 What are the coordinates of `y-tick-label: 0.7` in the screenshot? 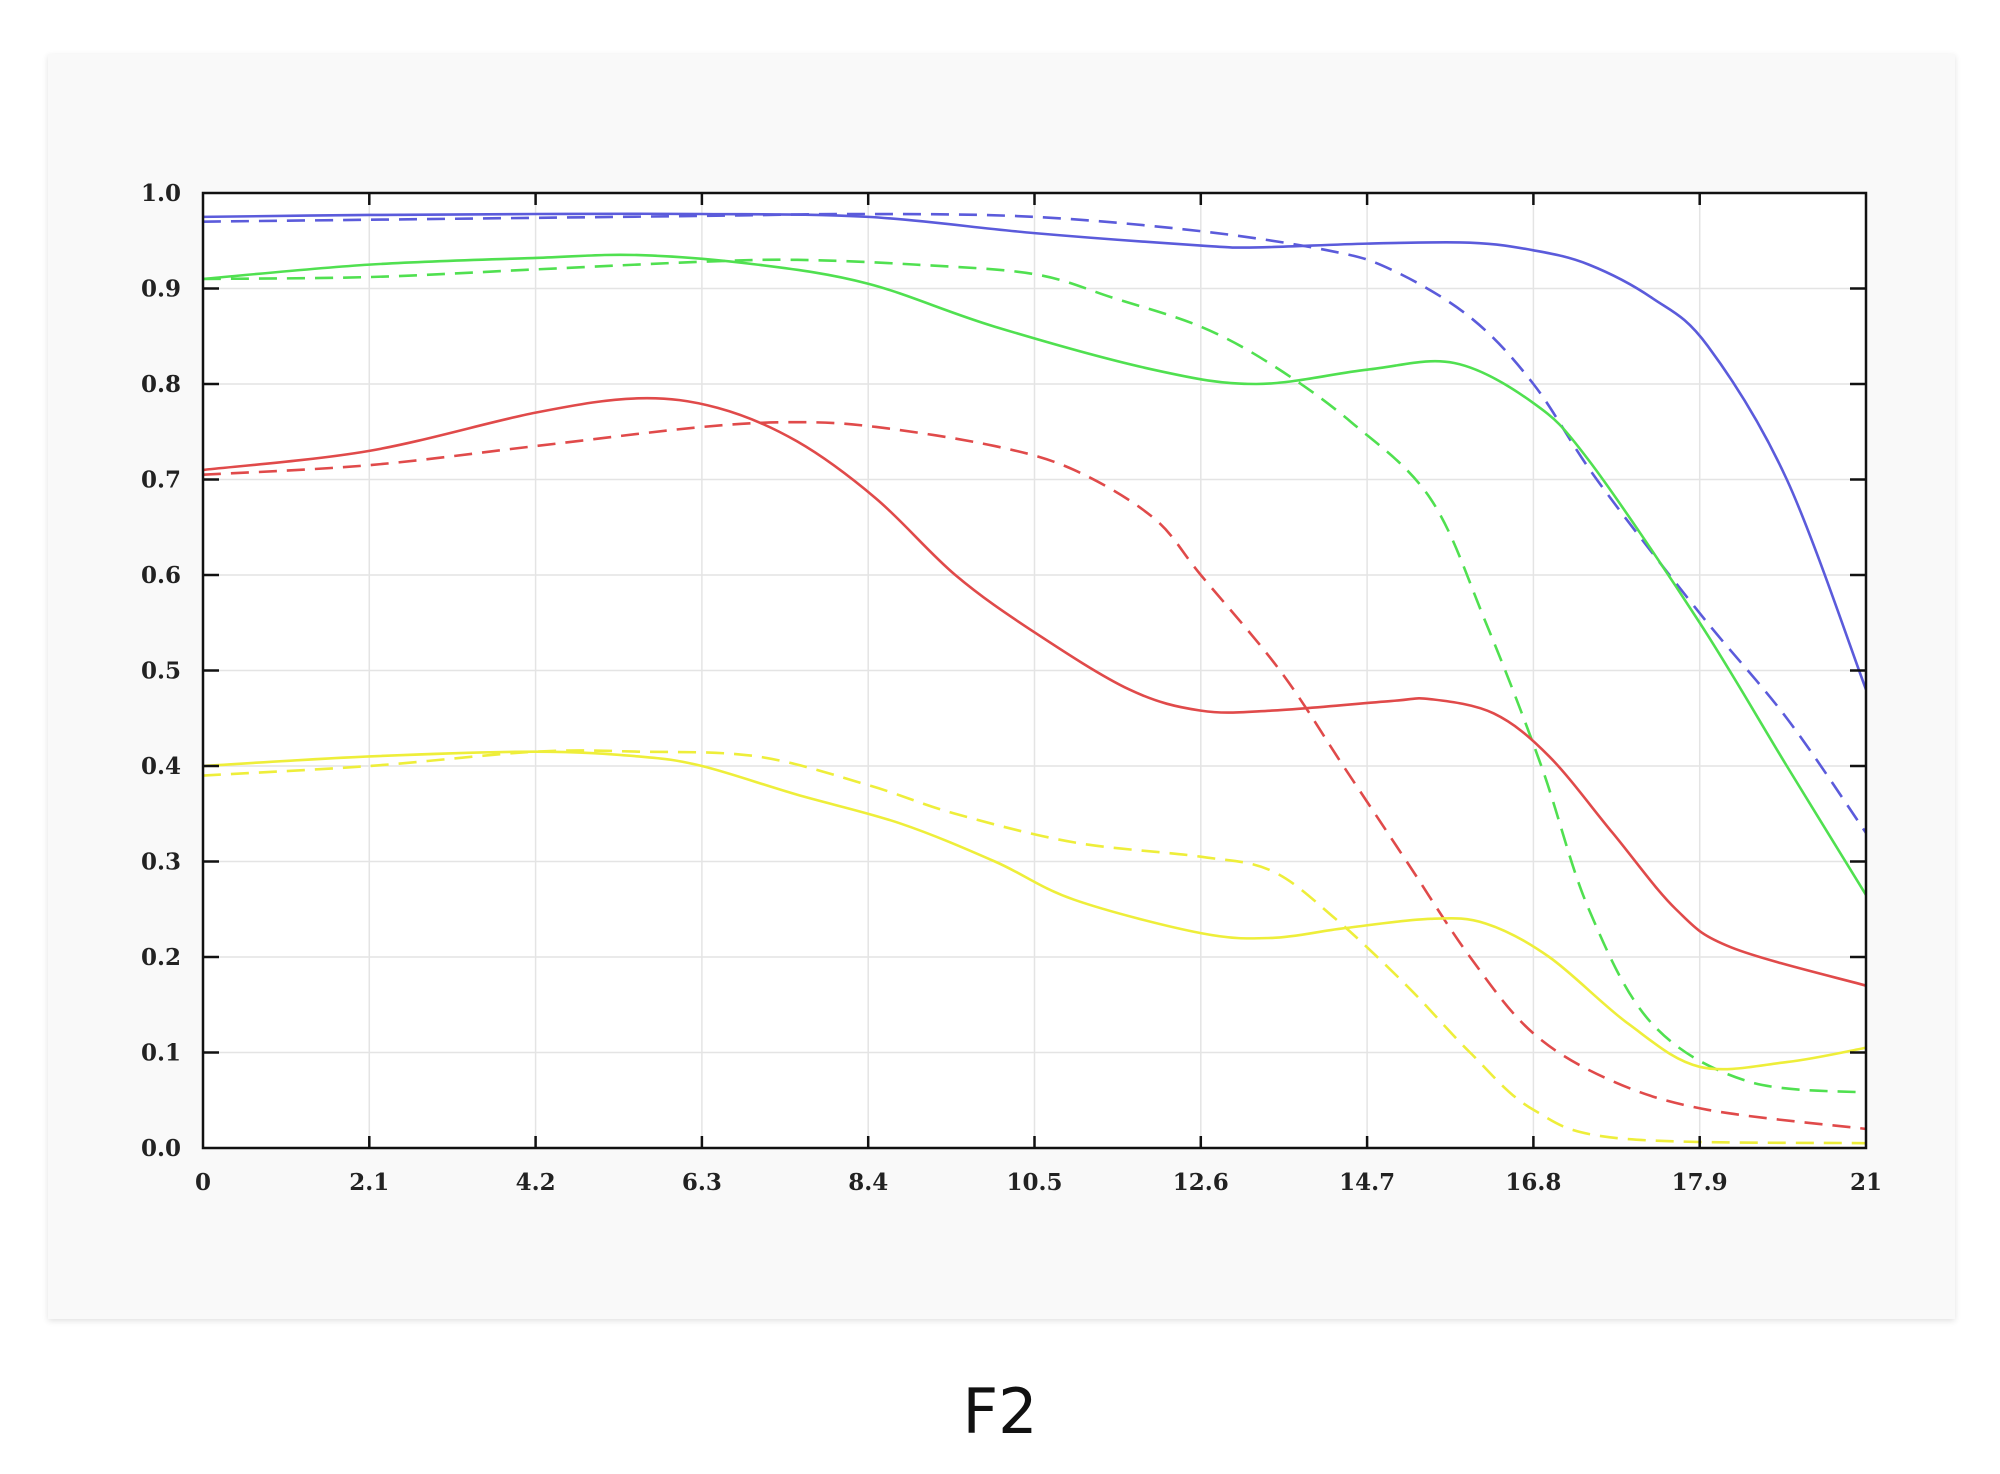 It's located at (161, 480).